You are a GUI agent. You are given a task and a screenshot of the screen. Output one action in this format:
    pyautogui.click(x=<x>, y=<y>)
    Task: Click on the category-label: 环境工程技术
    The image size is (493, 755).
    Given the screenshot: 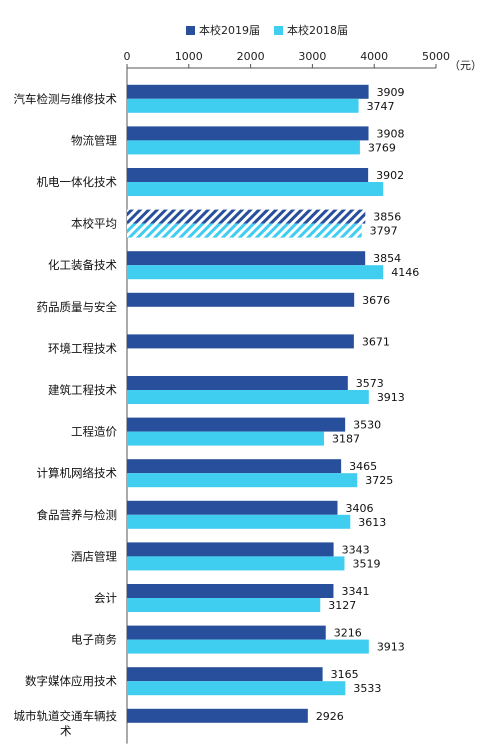 What is the action you would take?
    pyautogui.click(x=82, y=348)
    